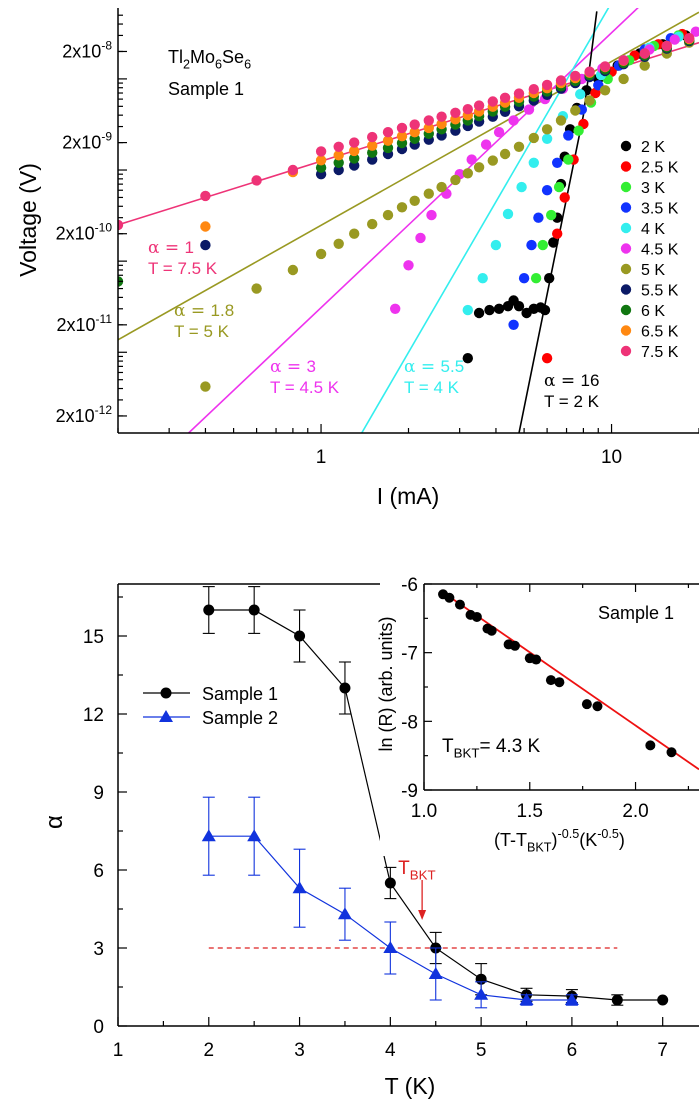 The image size is (699, 1099). I want to click on inset-tbkt-label: TBKT= 4.3 K, so click(491, 748).